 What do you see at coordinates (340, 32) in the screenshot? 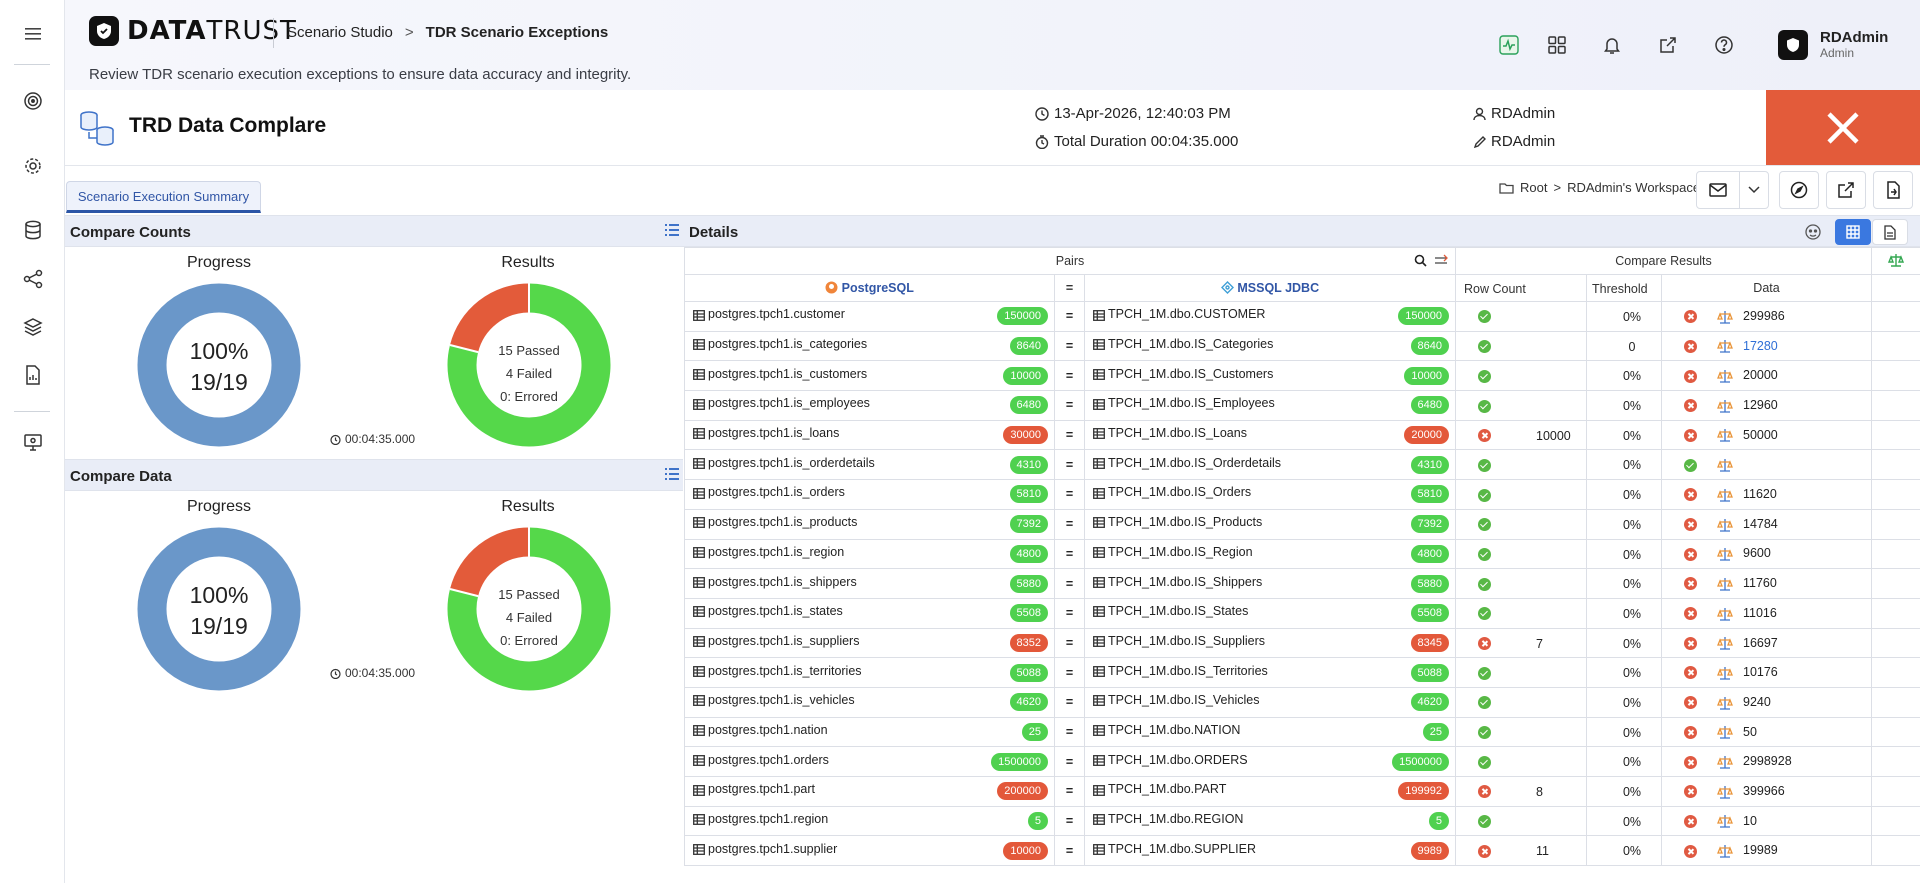
I see `breadcrumb-root: Scenario Studio` at bounding box center [340, 32].